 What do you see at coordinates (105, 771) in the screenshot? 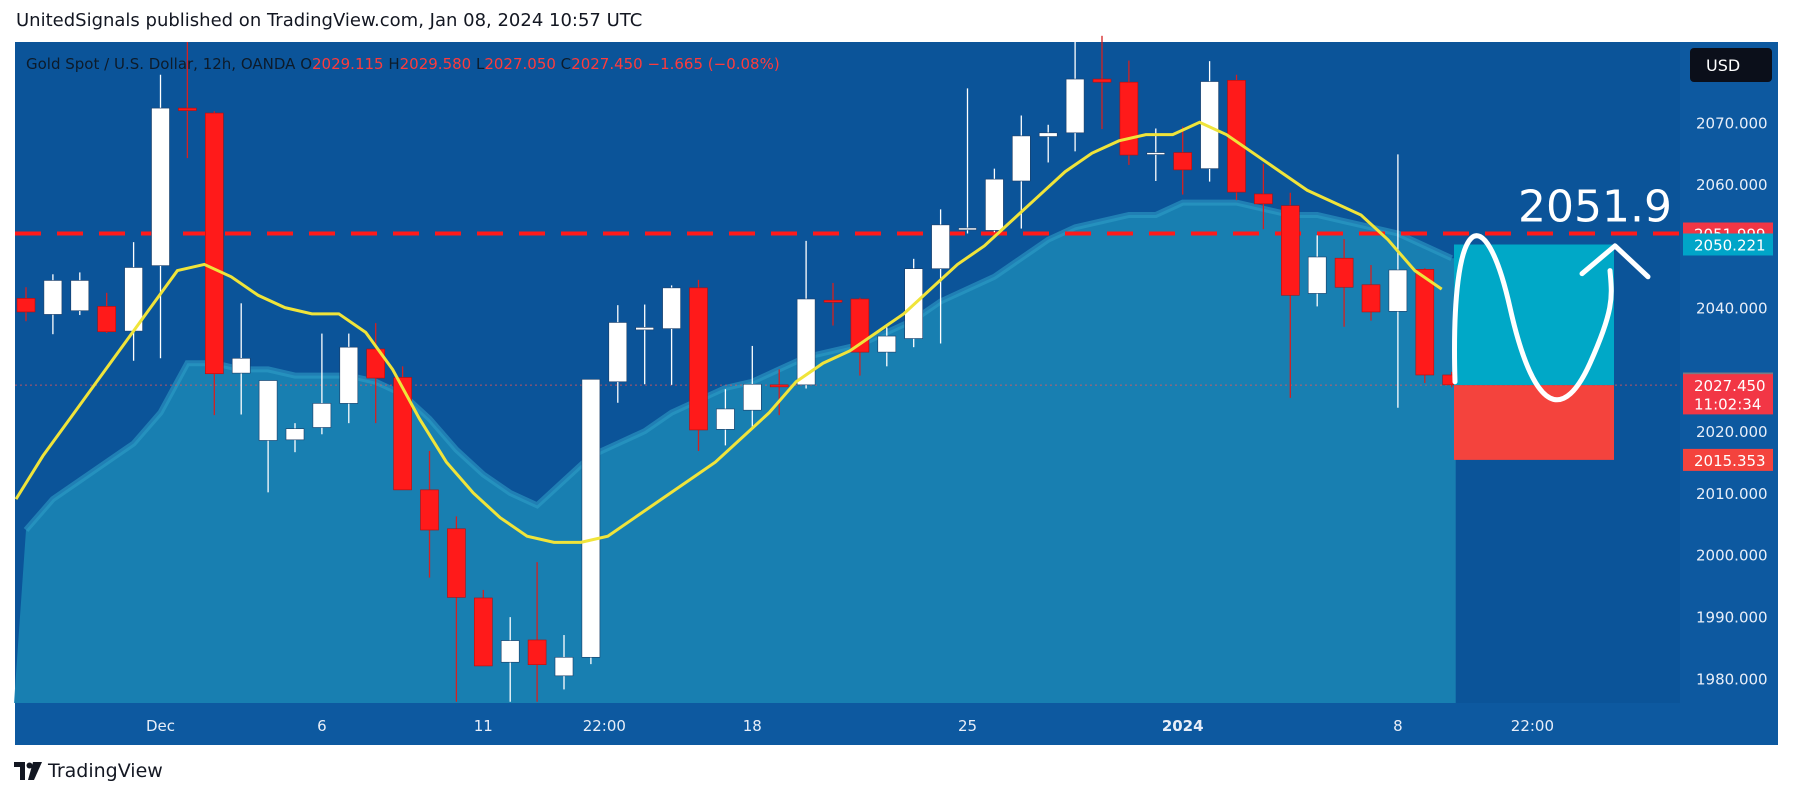
I see `tradingview-brand: TradingView` at bounding box center [105, 771].